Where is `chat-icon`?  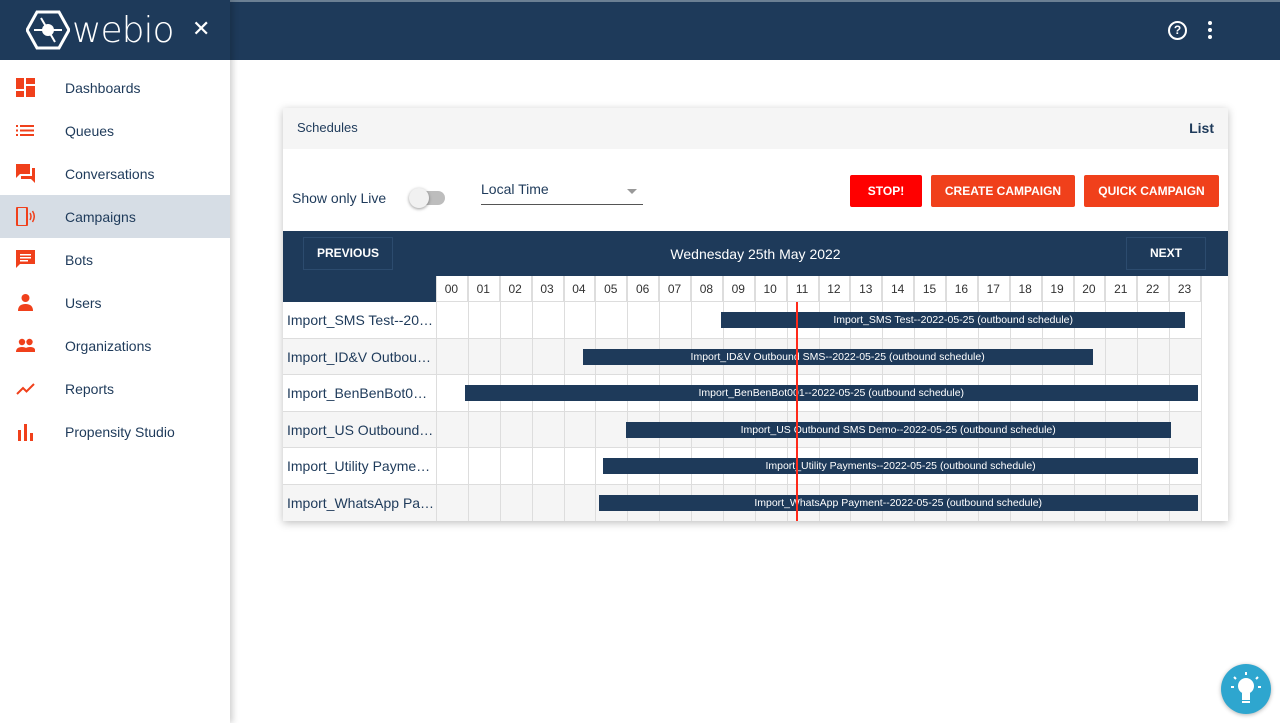
chat-icon is located at coordinates (25, 173).